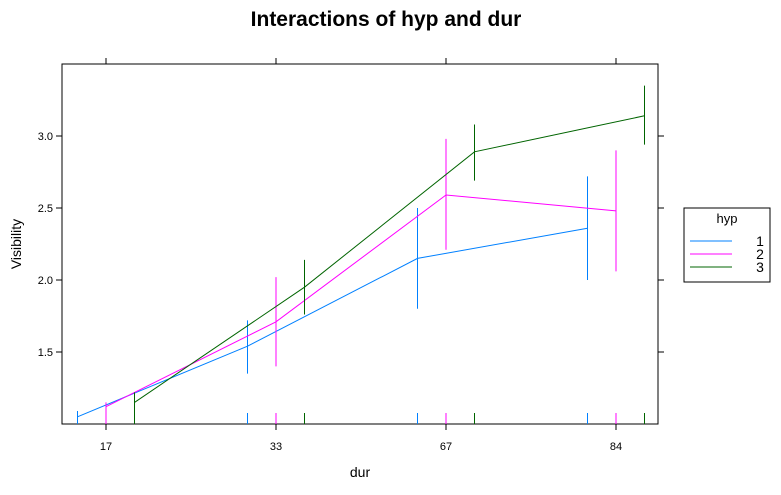  Describe the element at coordinates (386, 19) in the screenshot. I see `chart-title: Interactions of hyp and dur` at that location.